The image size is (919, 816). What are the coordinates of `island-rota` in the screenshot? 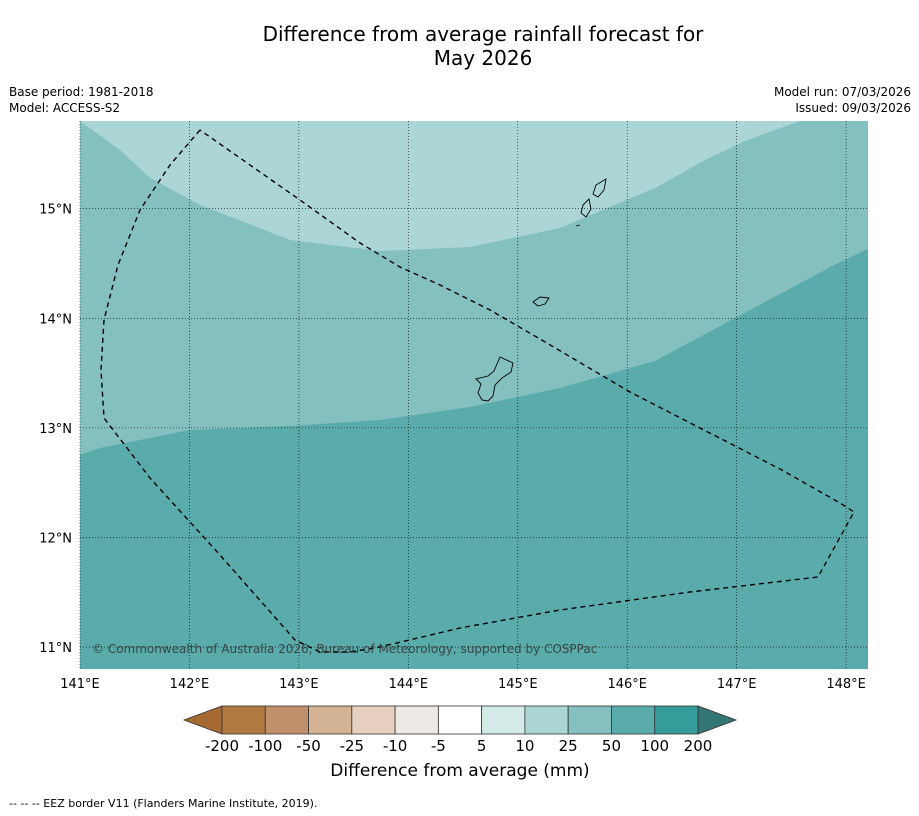 It's located at (541, 301).